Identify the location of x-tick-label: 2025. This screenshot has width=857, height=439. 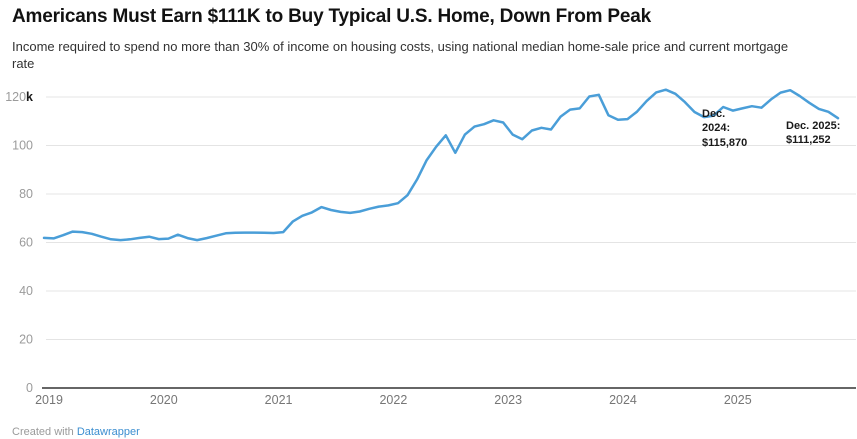
(738, 400).